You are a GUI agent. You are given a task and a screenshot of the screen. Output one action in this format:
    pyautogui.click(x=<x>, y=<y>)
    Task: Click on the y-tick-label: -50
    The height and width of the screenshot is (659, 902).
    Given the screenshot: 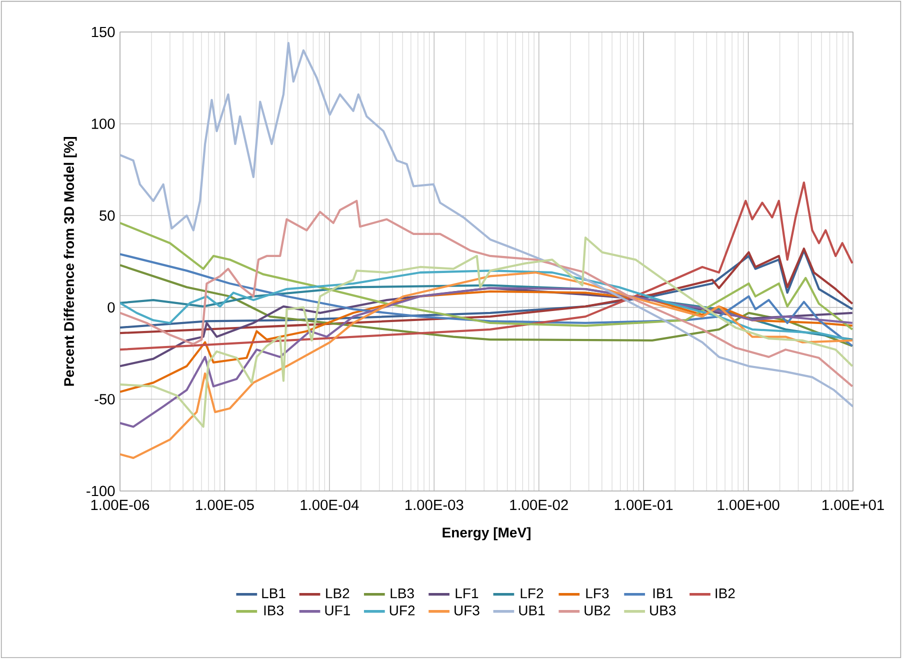 What is the action you would take?
    pyautogui.click(x=104, y=399)
    